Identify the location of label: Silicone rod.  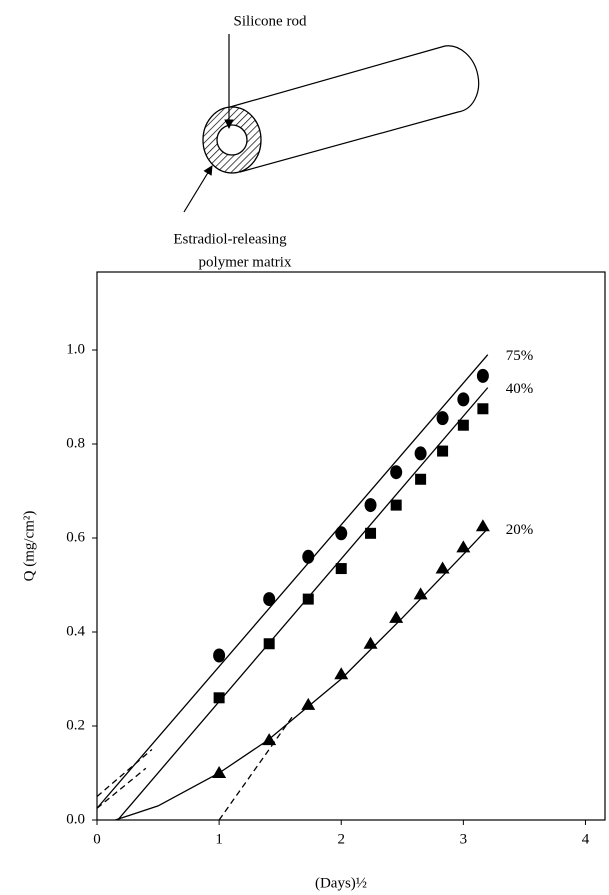
(270, 21).